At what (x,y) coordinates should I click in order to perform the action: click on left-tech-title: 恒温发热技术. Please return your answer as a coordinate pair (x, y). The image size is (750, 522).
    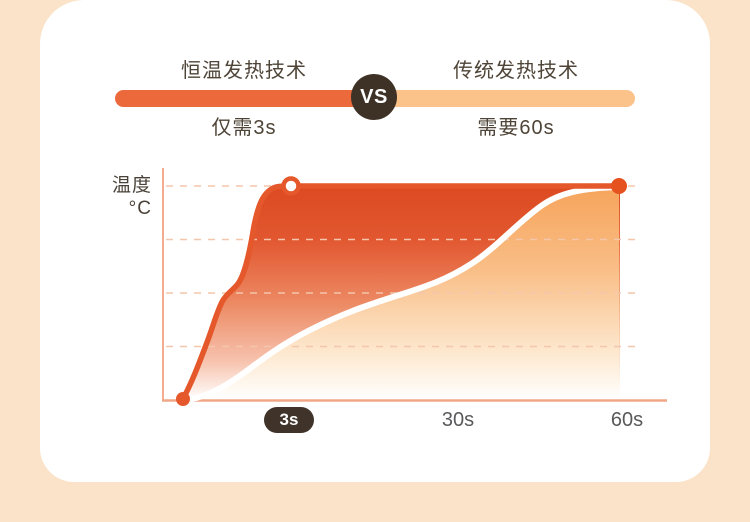
    Looking at the image, I should click on (244, 71).